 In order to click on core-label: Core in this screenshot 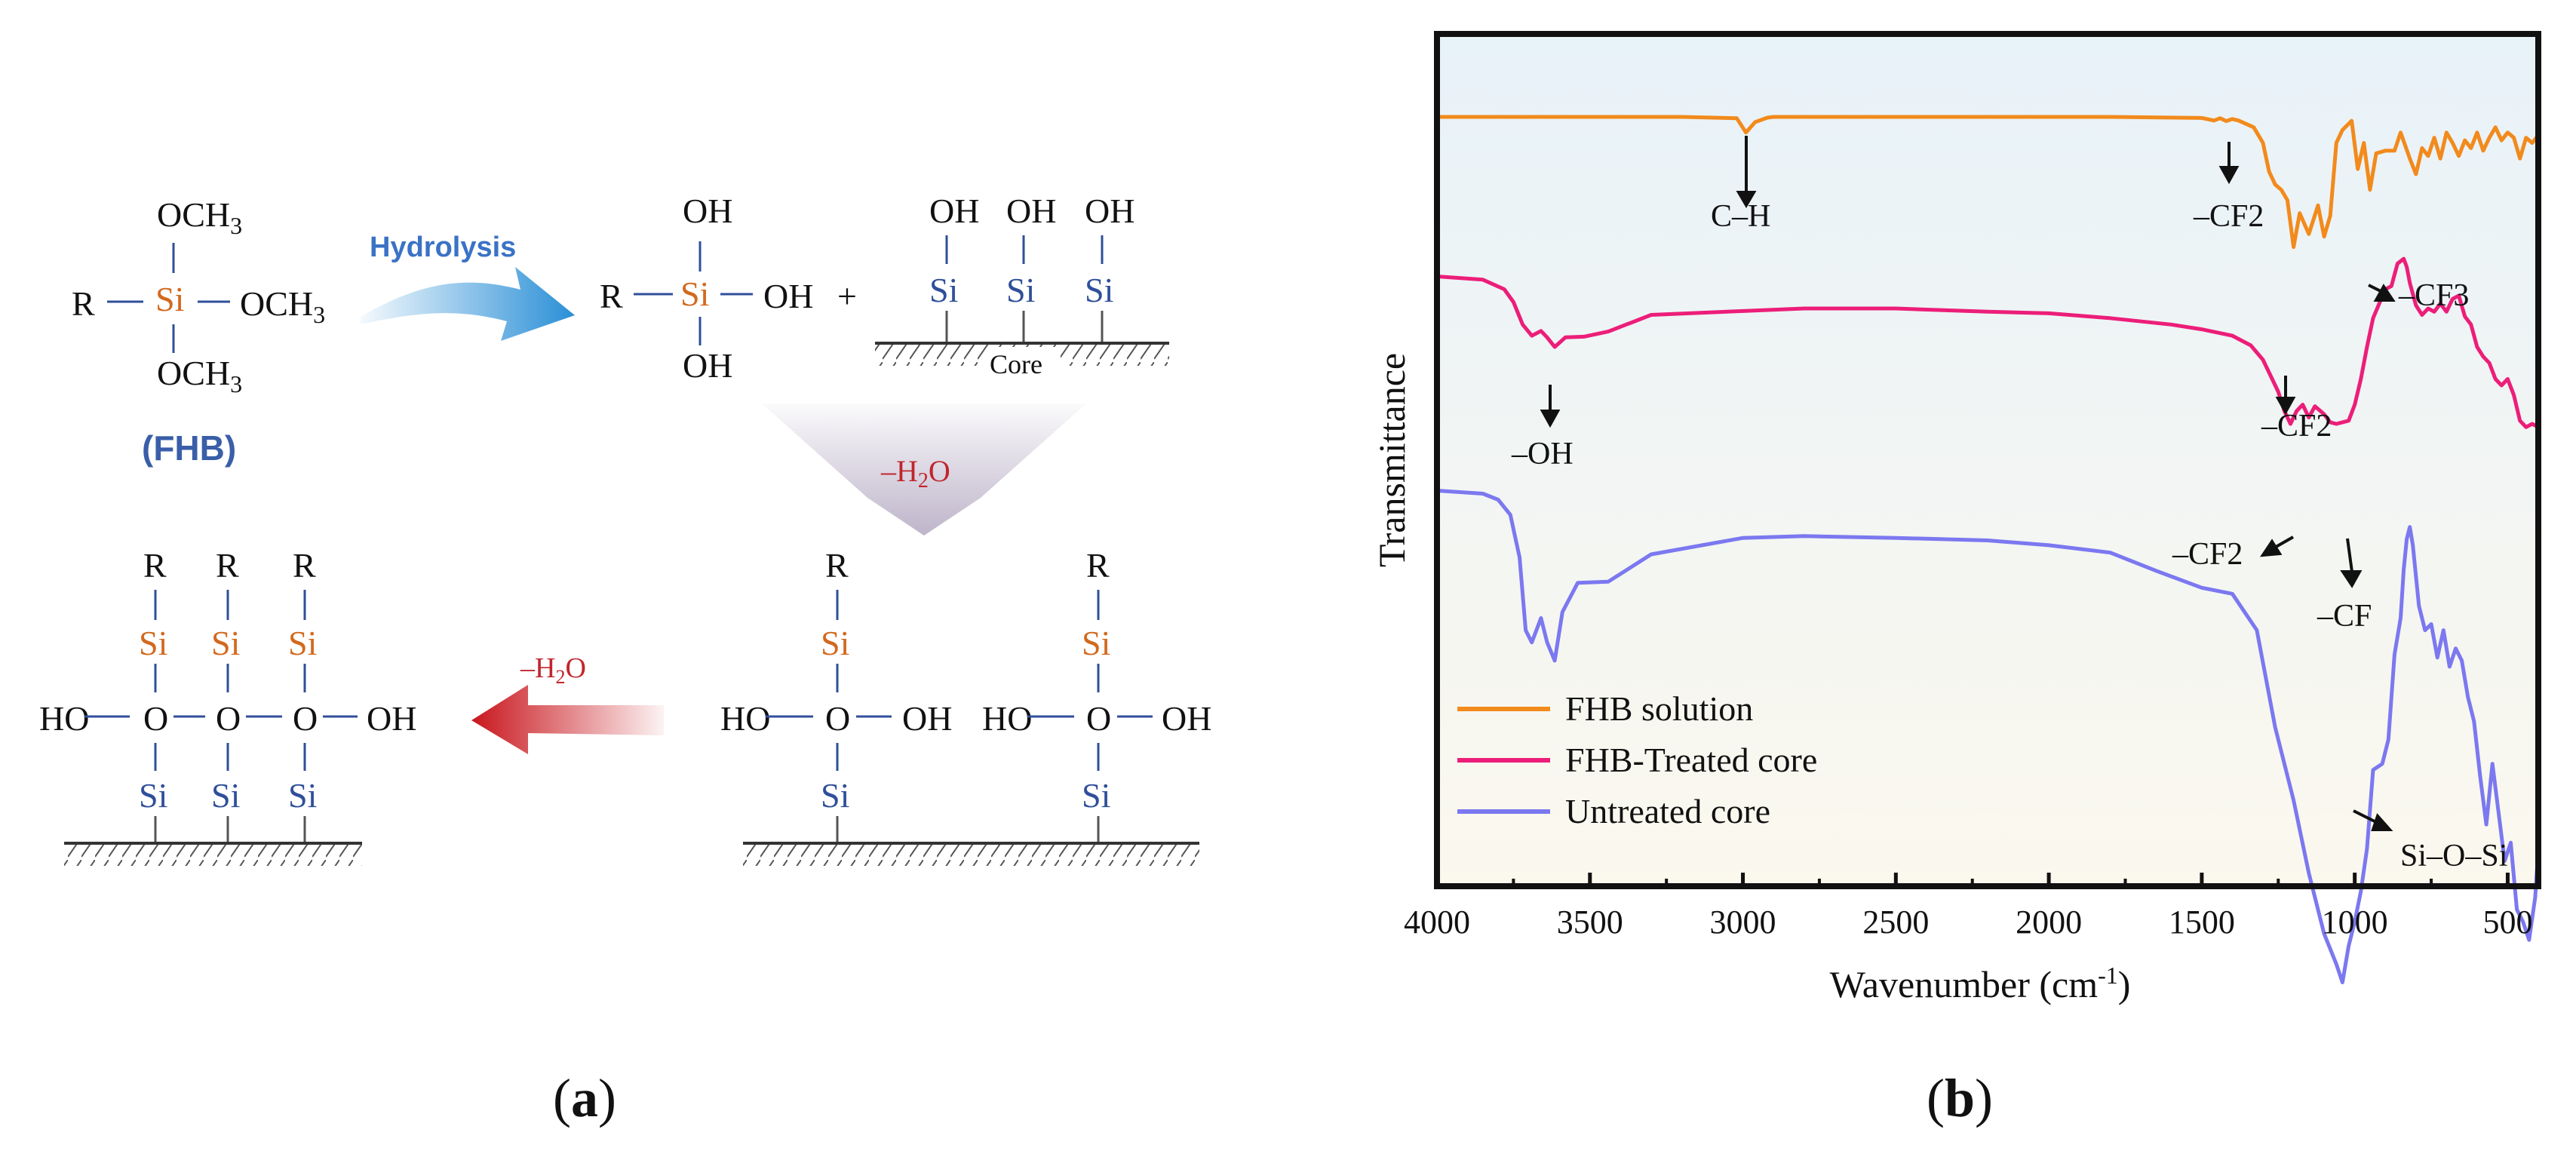, I will do `click(1016, 364)`.